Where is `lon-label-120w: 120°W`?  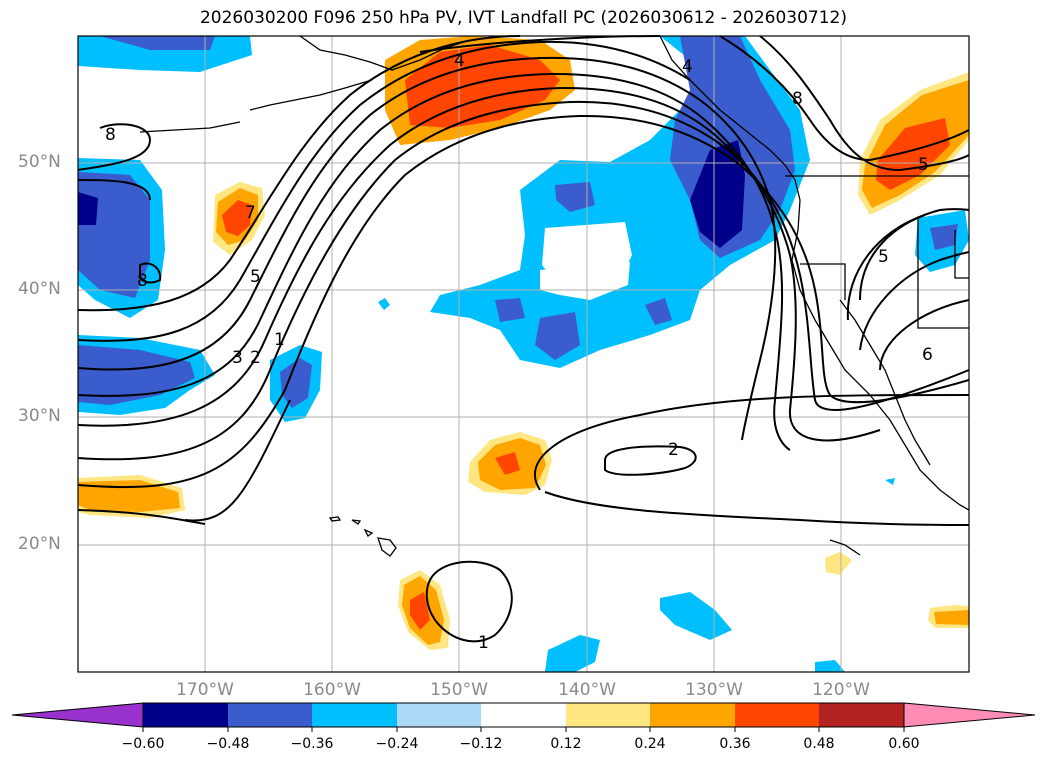
lon-label-120w: 120°W is located at coordinates (841, 690).